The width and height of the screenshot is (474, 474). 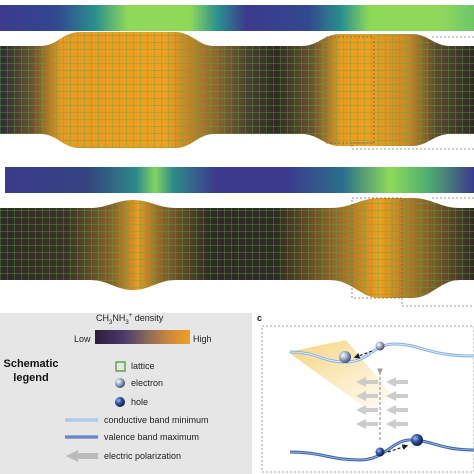 I want to click on colorbar-low-label: Low, so click(x=82, y=339).